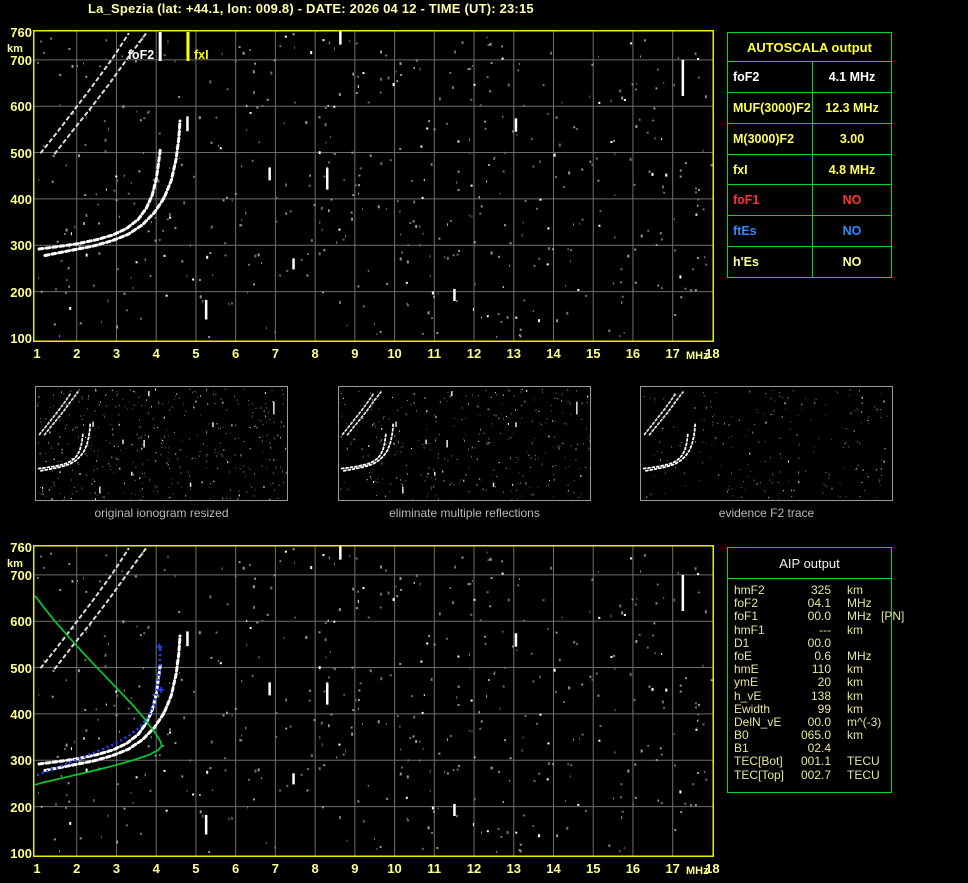  Describe the element at coordinates (809, 563) in the screenshot. I see `aip-table-title: AIP output` at that location.